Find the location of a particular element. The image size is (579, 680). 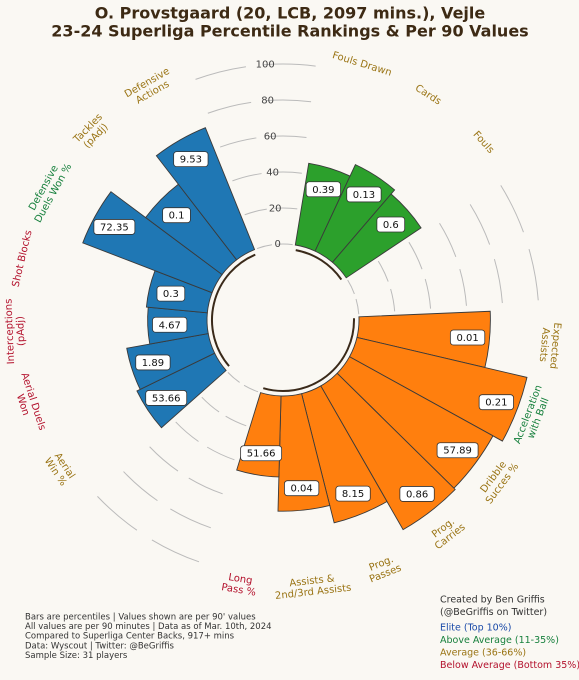

value-label: 0.01 is located at coordinates (467, 338).